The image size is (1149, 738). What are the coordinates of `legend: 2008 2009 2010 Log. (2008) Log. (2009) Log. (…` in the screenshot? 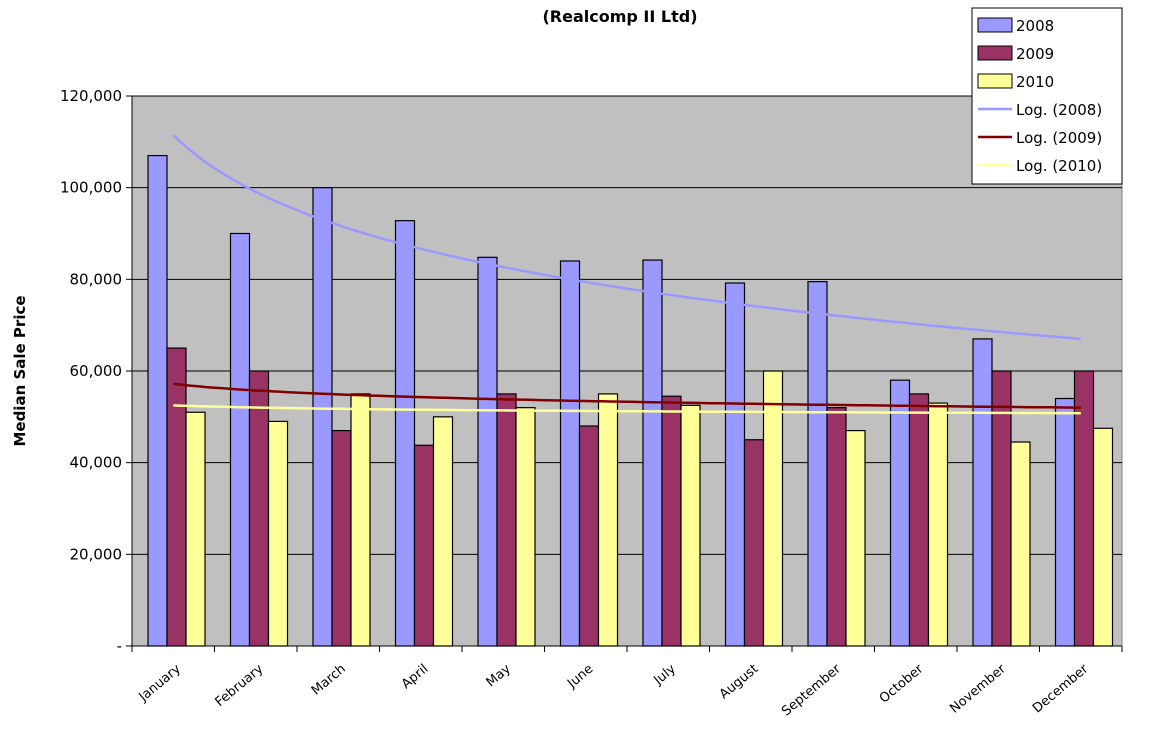 It's located at (1047, 96).